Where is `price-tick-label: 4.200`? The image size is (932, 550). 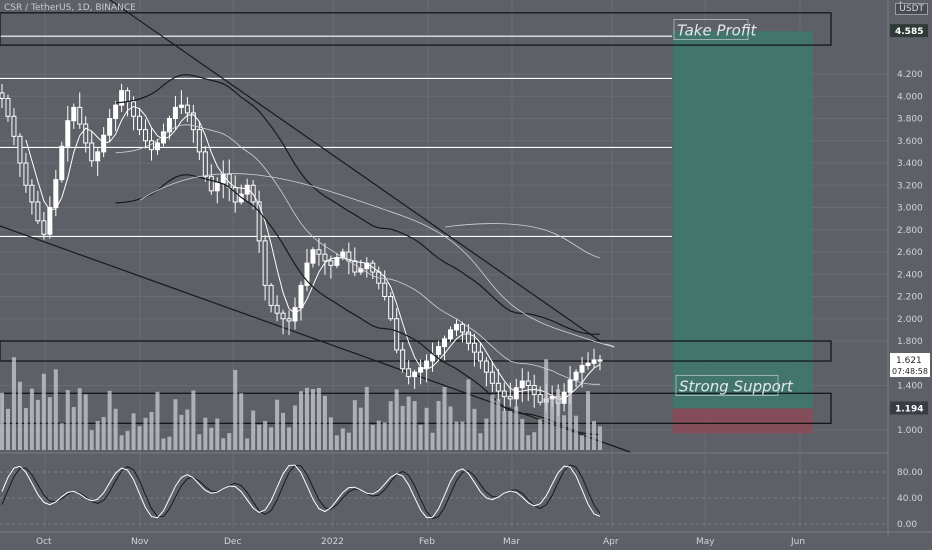 price-tick-label: 4.200 is located at coordinates (910, 75).